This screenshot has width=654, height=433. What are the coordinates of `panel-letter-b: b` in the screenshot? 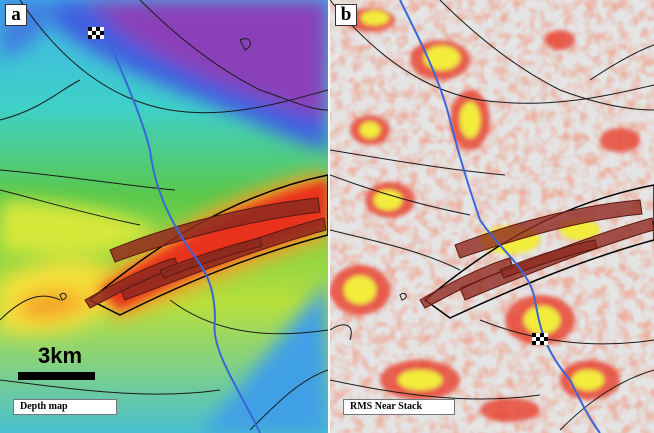 It's located at (346, 15).